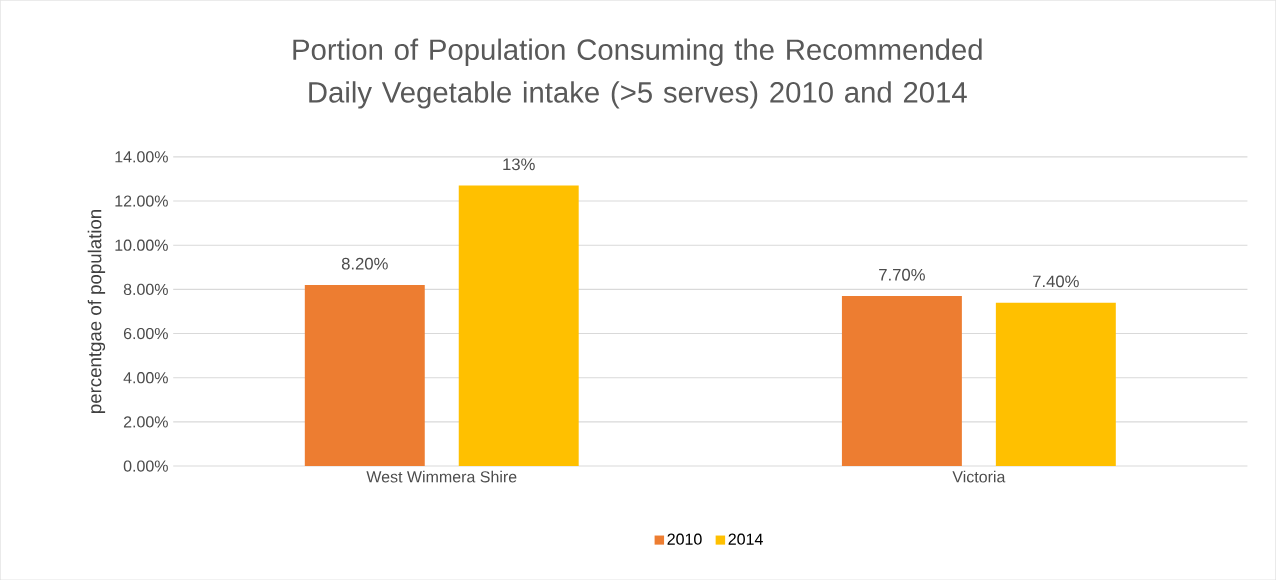  What do you see at coordinates (141, 157) in the screenshot?
I see `y-tick-label: 14.00%` at bounding box center [141, 157].